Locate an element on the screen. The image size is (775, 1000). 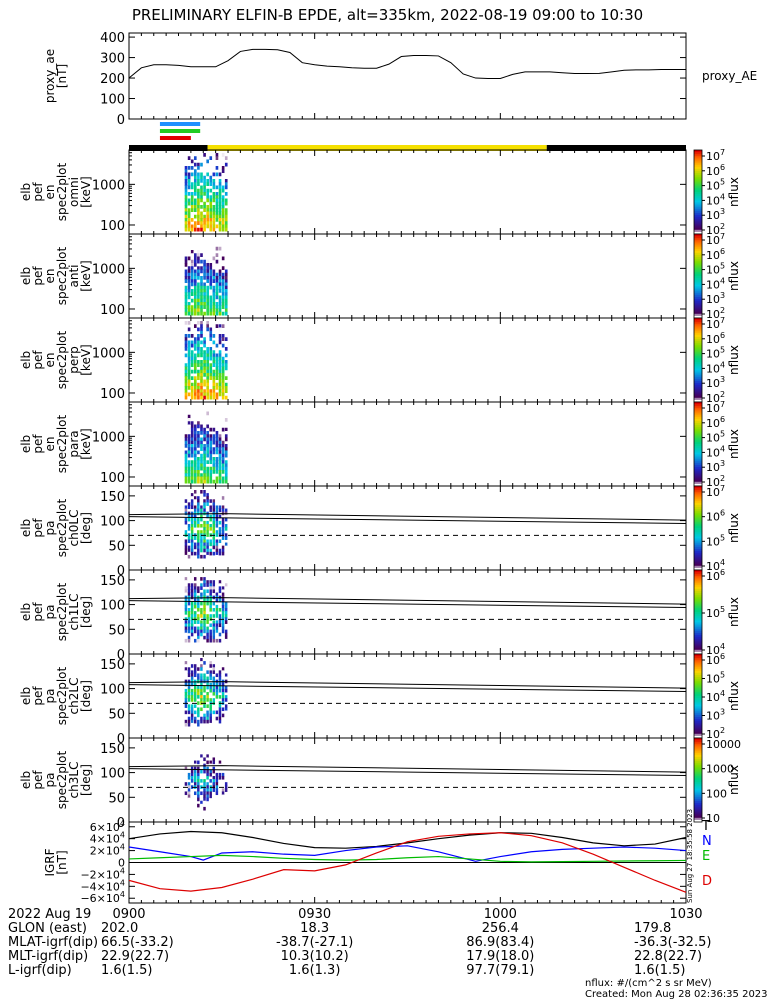
footer-value: 1.6(1.3) is located at coordinates (314, 970).